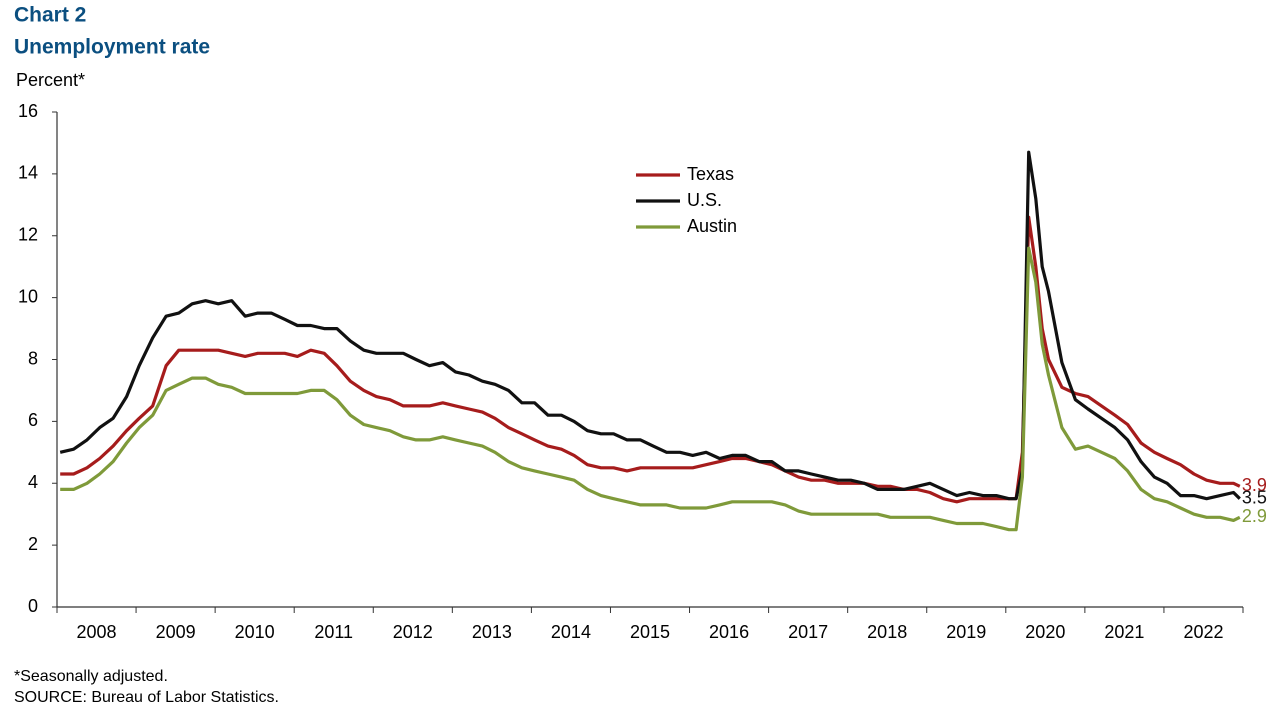 The height and width of the screenshot is (727, 1278). Describe the element at coordinates (650, 632) in the screenshot. I see `x-tick-label: 2015` at that location.